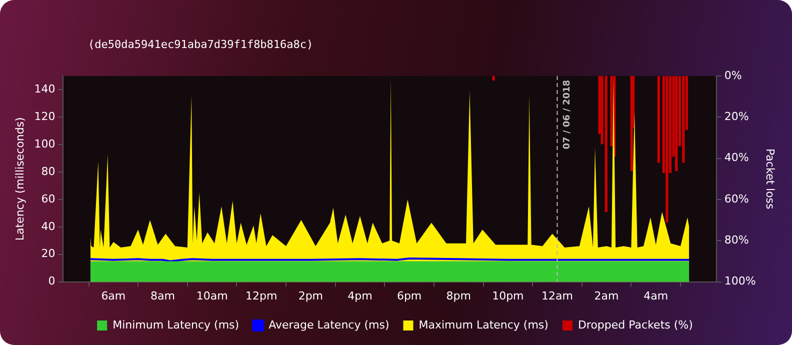  Describe the element at coordinates (311, 295) in the screenshot. I see `x-tick-label: 2pm` at that location.